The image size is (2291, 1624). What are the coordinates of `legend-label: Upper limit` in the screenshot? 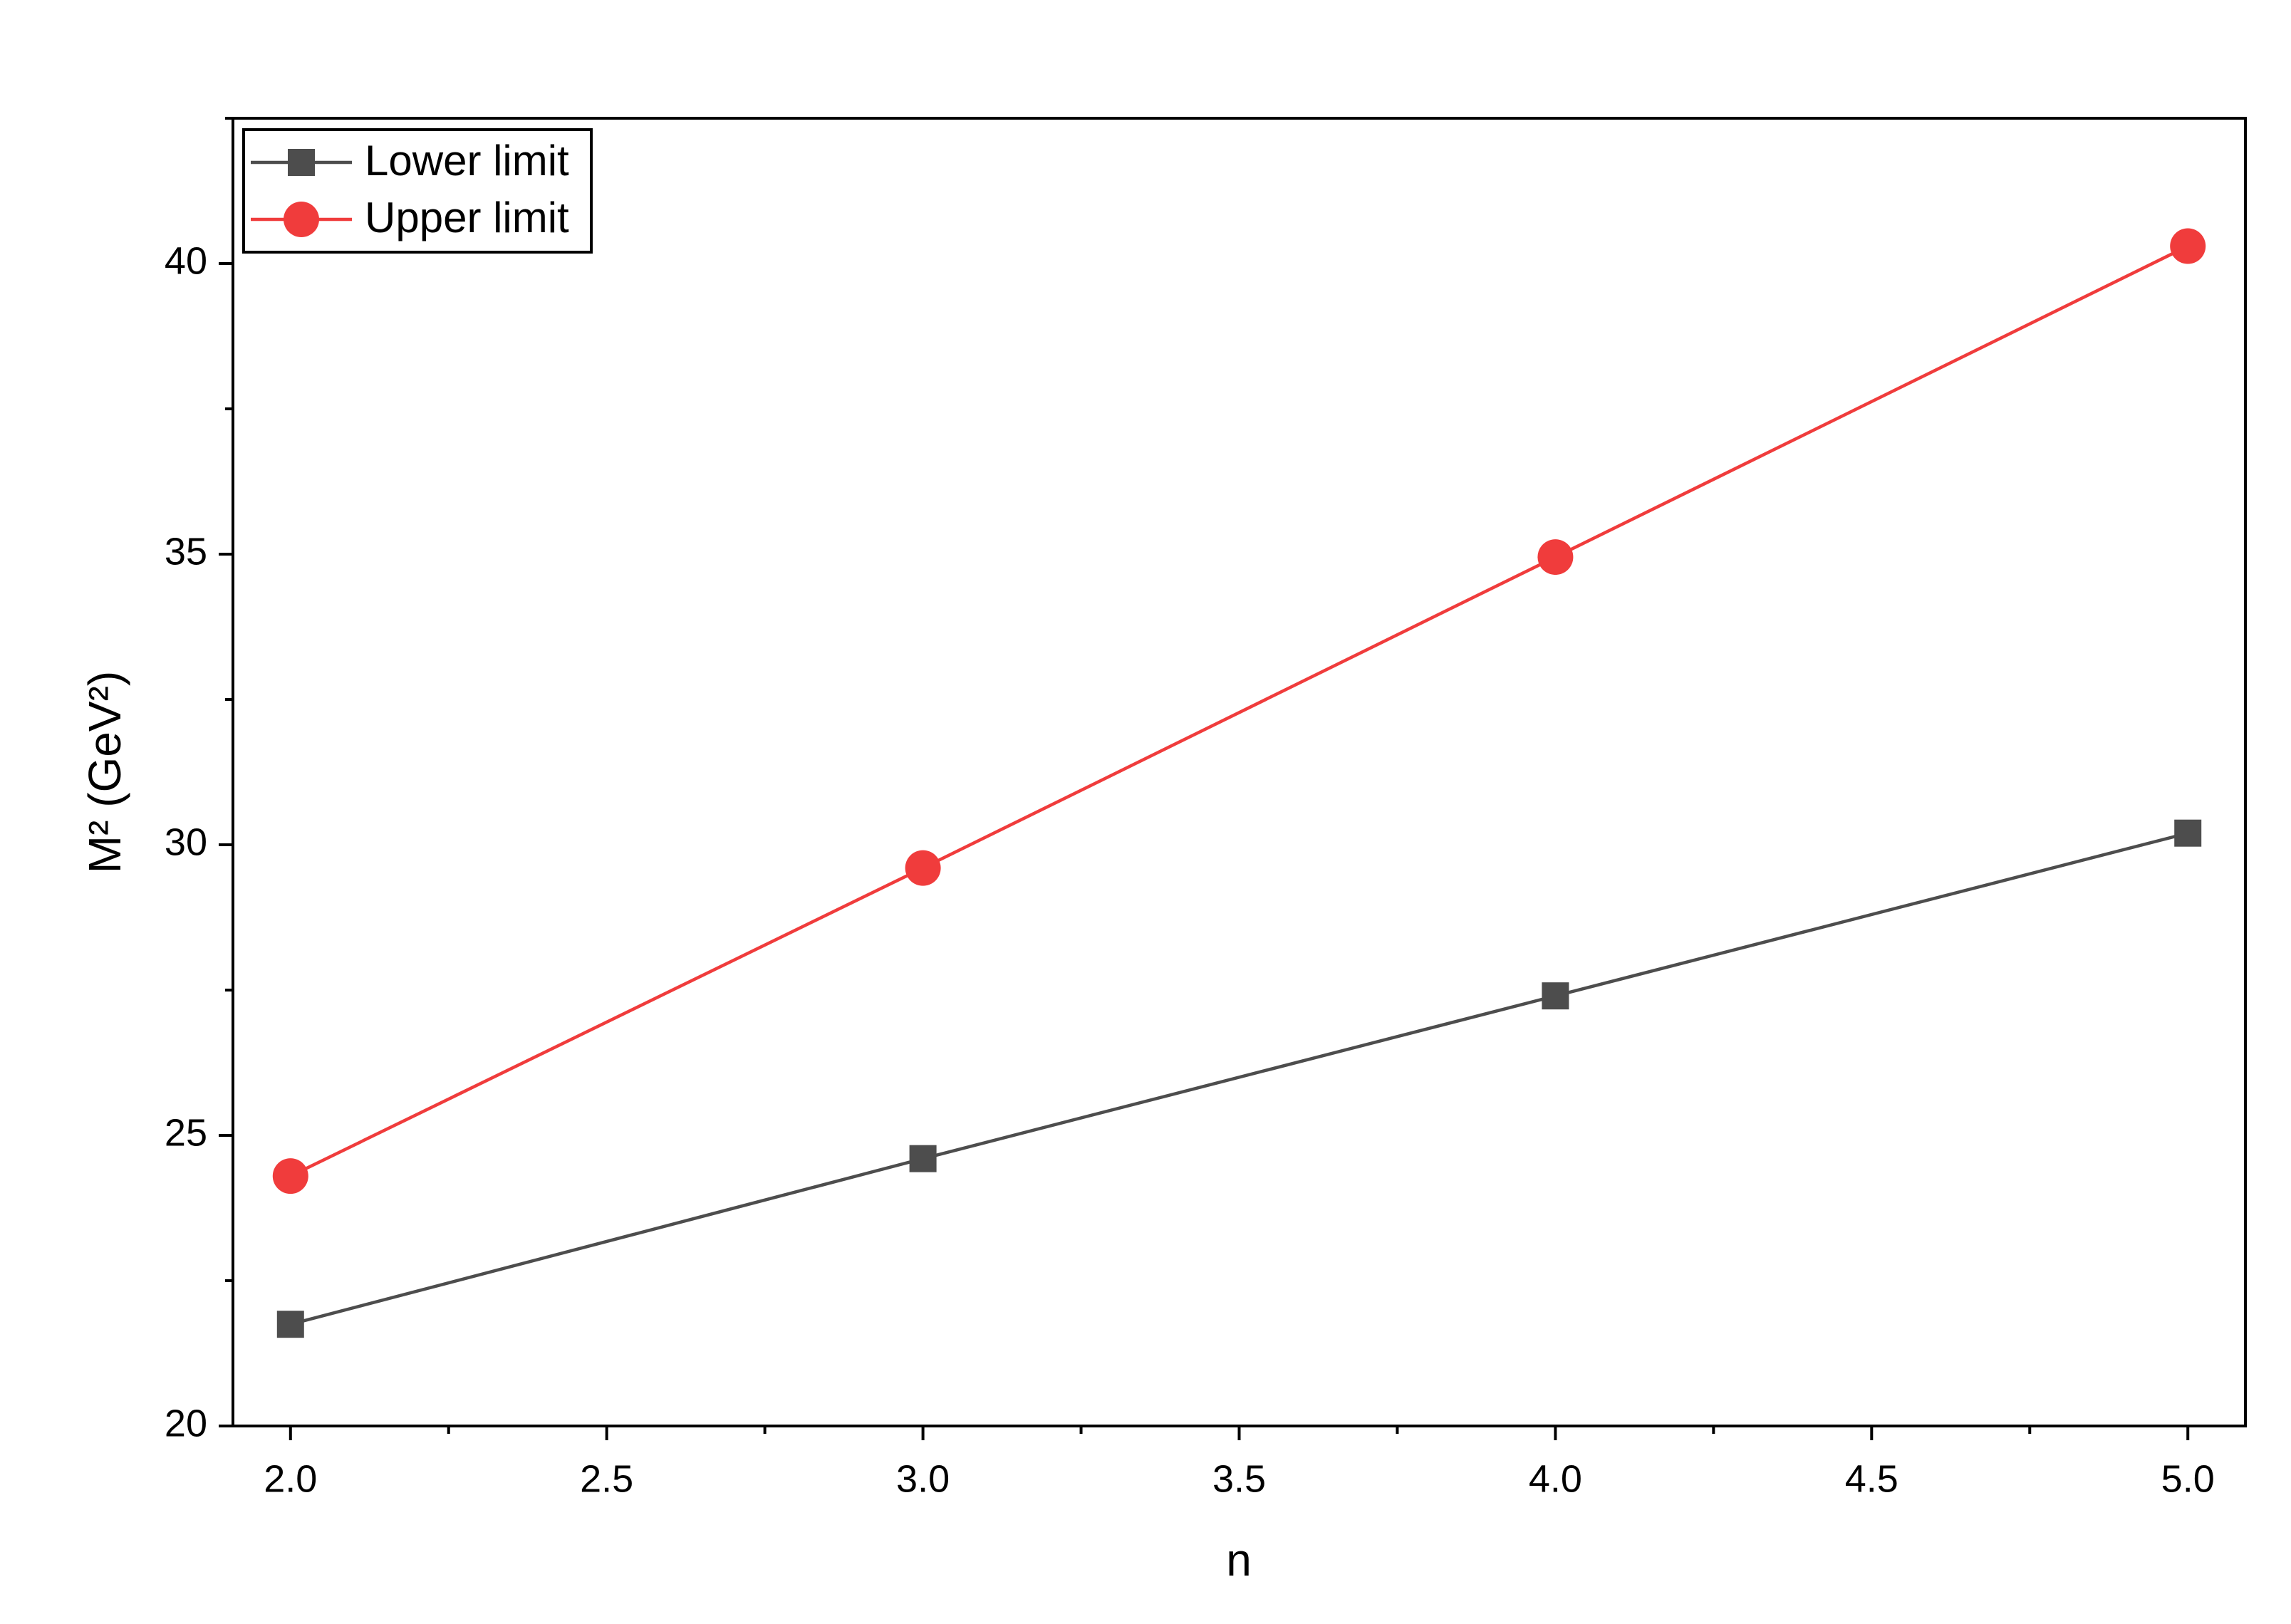 It's located at (467, 217).